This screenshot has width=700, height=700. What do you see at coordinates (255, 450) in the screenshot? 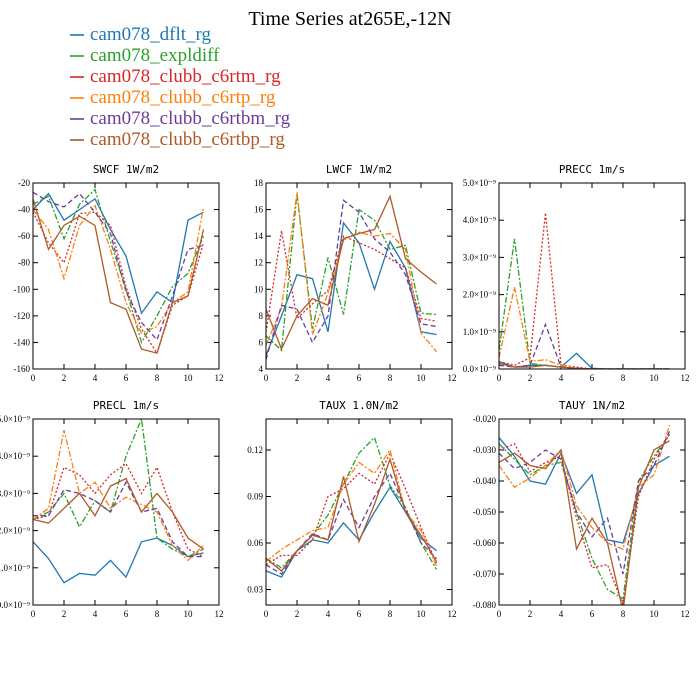
I see `y-tick-label: 0.12` at bounding box center [255, 450].